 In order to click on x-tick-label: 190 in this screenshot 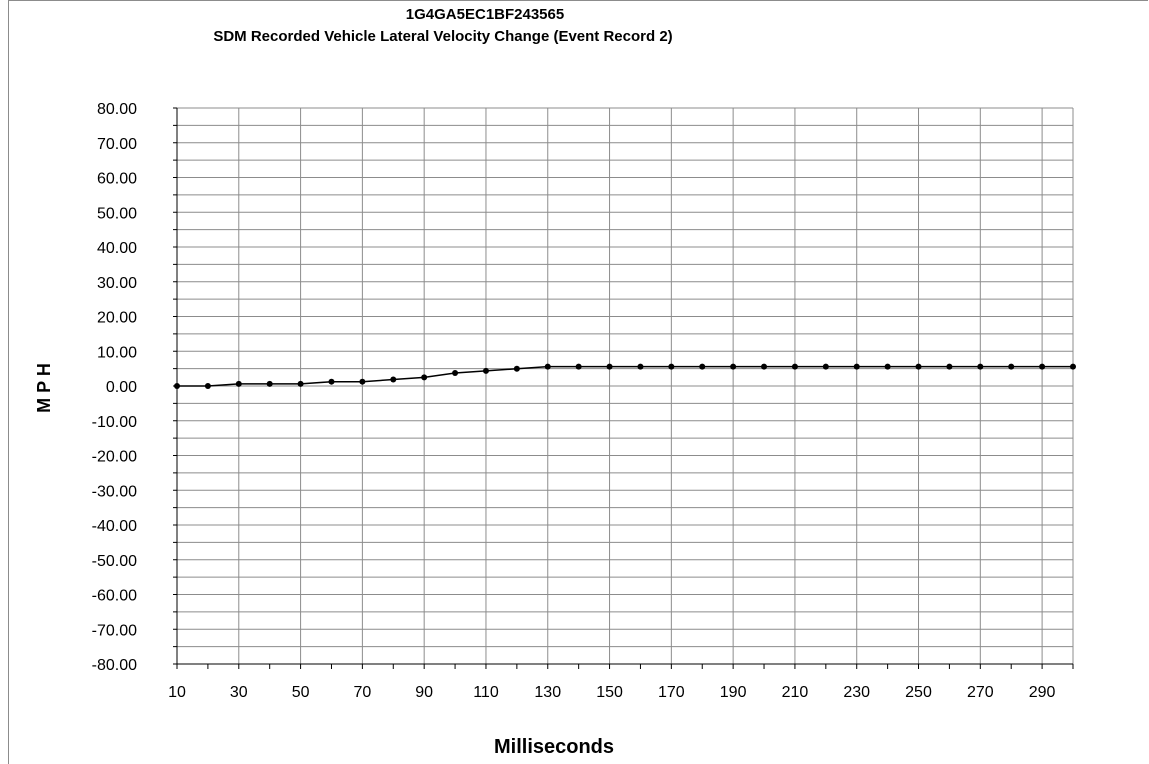, I will do `click(733, 692)`.